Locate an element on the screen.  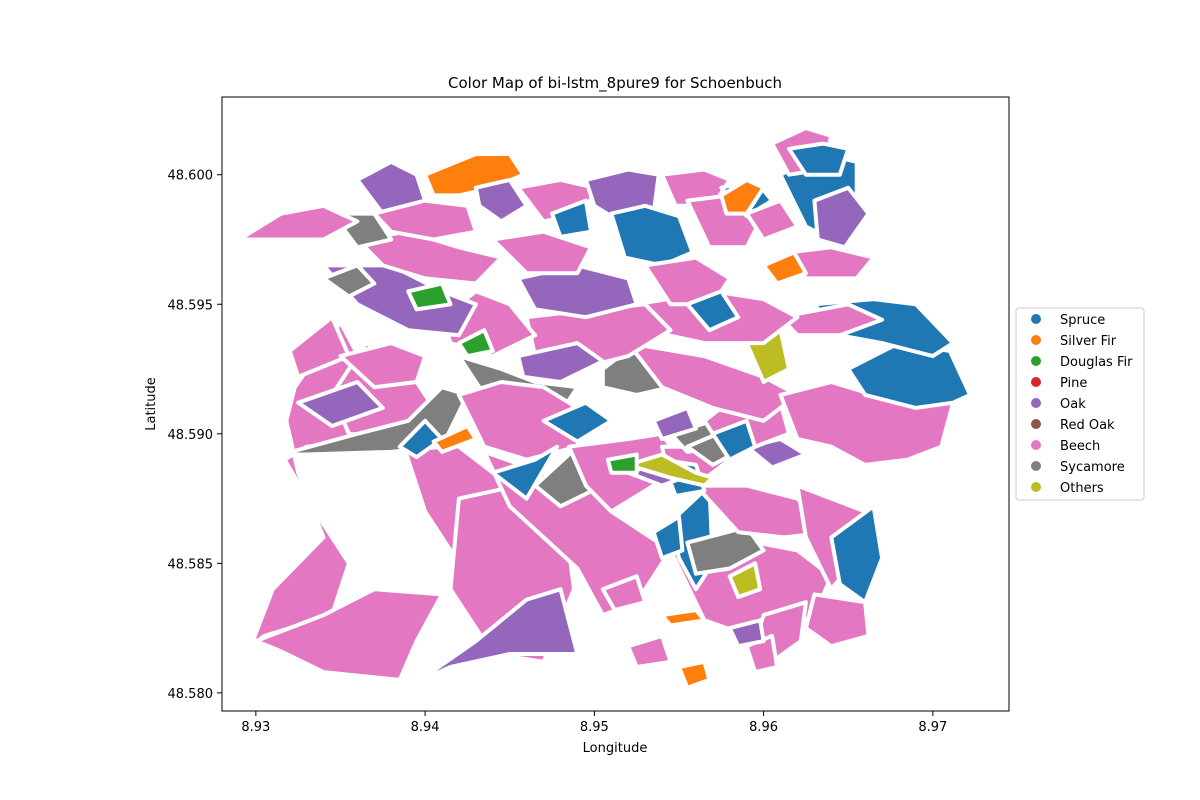
stand-sycamore is located at coordinates (349, 281).